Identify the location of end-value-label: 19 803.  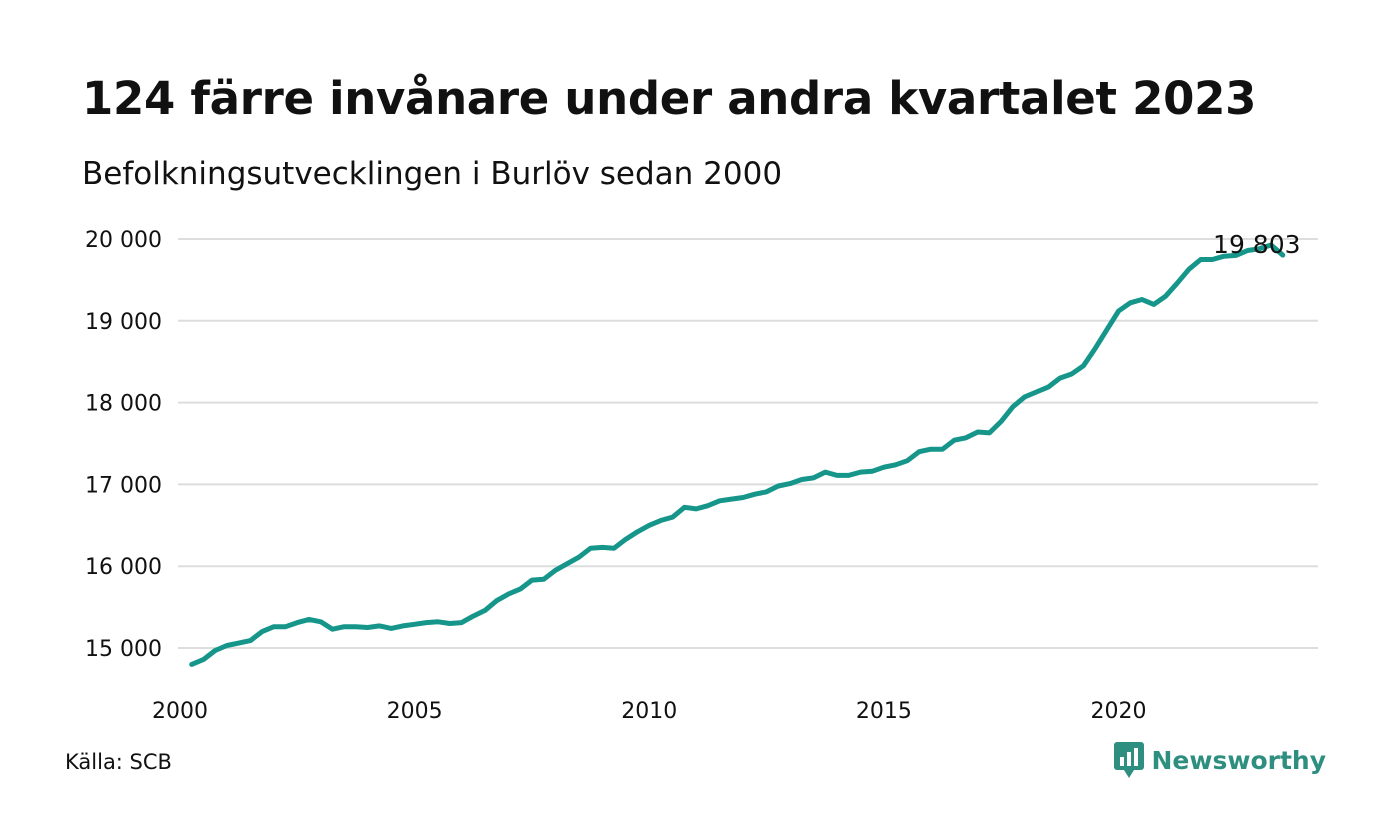
(1256, 244).